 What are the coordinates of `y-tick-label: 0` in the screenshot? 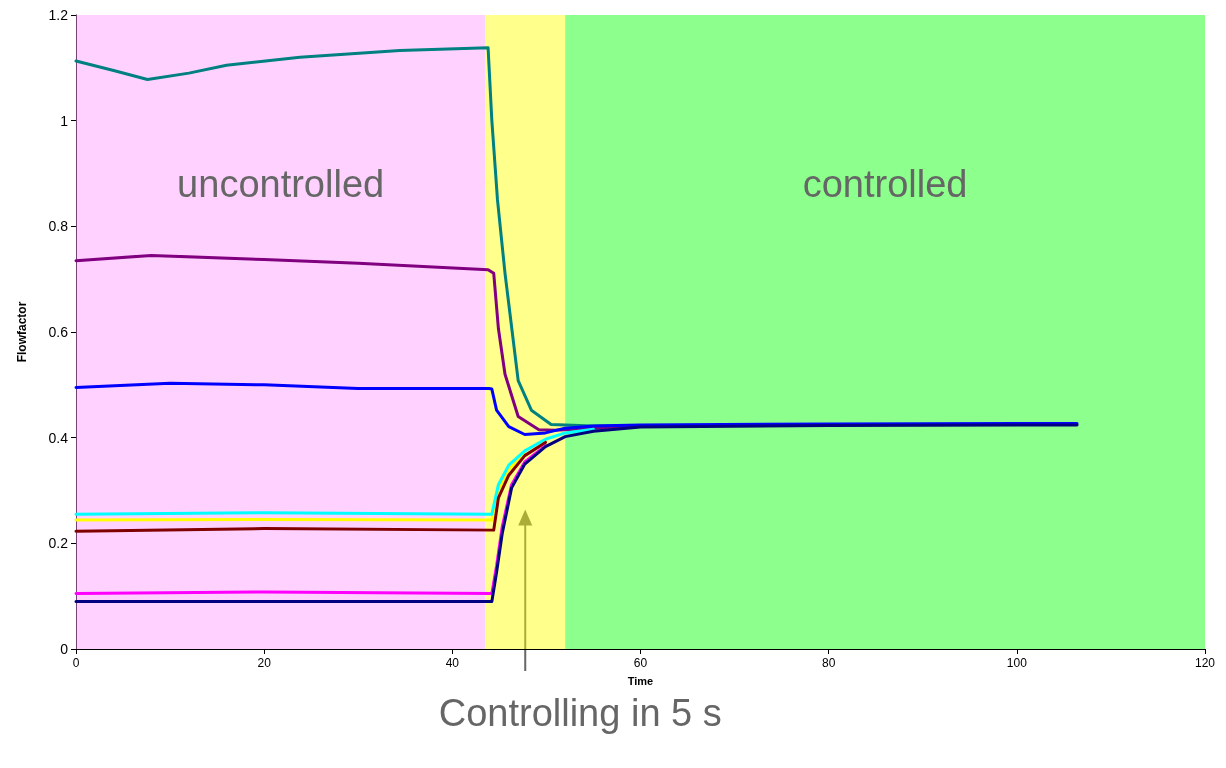 It's located at (64, 649).